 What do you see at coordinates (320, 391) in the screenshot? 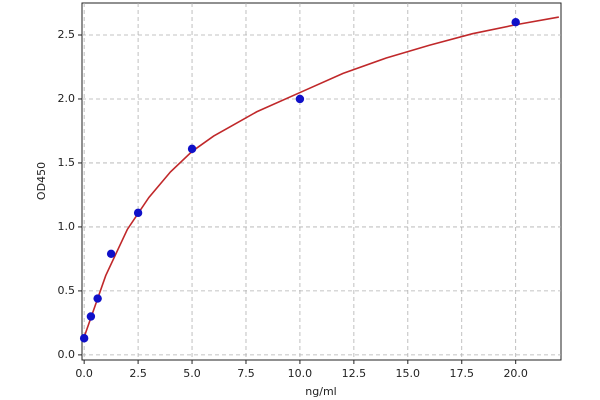
I see `x-axis-label: ng/ml` at bounding box center [320, 391].